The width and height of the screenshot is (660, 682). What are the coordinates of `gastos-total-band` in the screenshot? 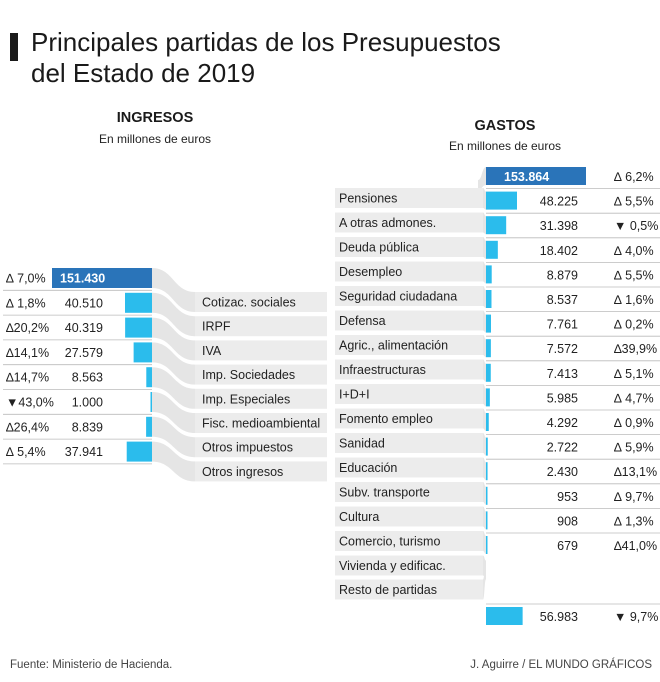 It's located at (482, 178).